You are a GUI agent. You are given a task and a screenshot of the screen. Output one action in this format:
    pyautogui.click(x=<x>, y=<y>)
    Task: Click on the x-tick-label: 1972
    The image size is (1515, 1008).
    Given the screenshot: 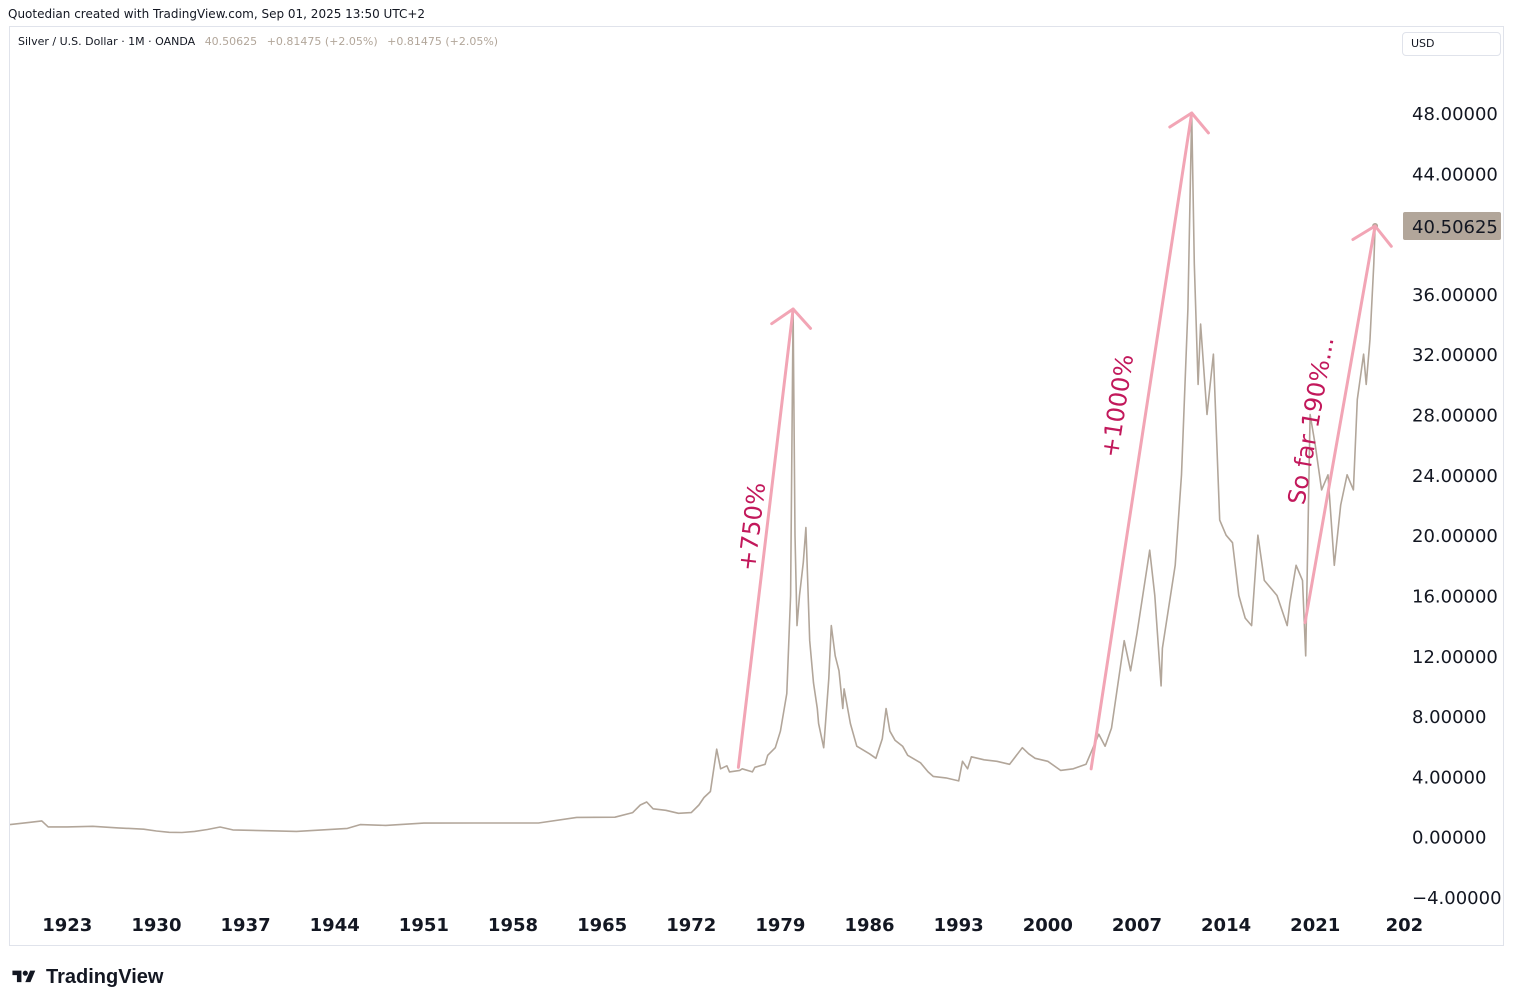 What is the action you would take?
    pyautogui.click(x=691, y=925)
    